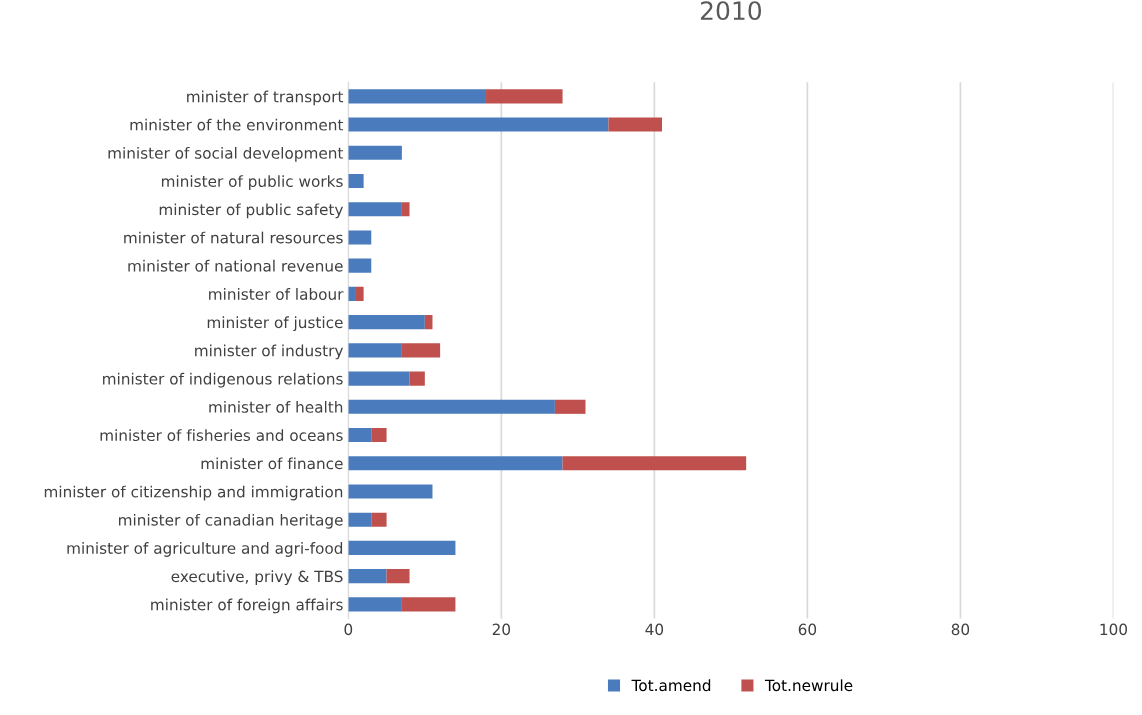  I want to click on x-tick-label: 40, so click(654, 629).